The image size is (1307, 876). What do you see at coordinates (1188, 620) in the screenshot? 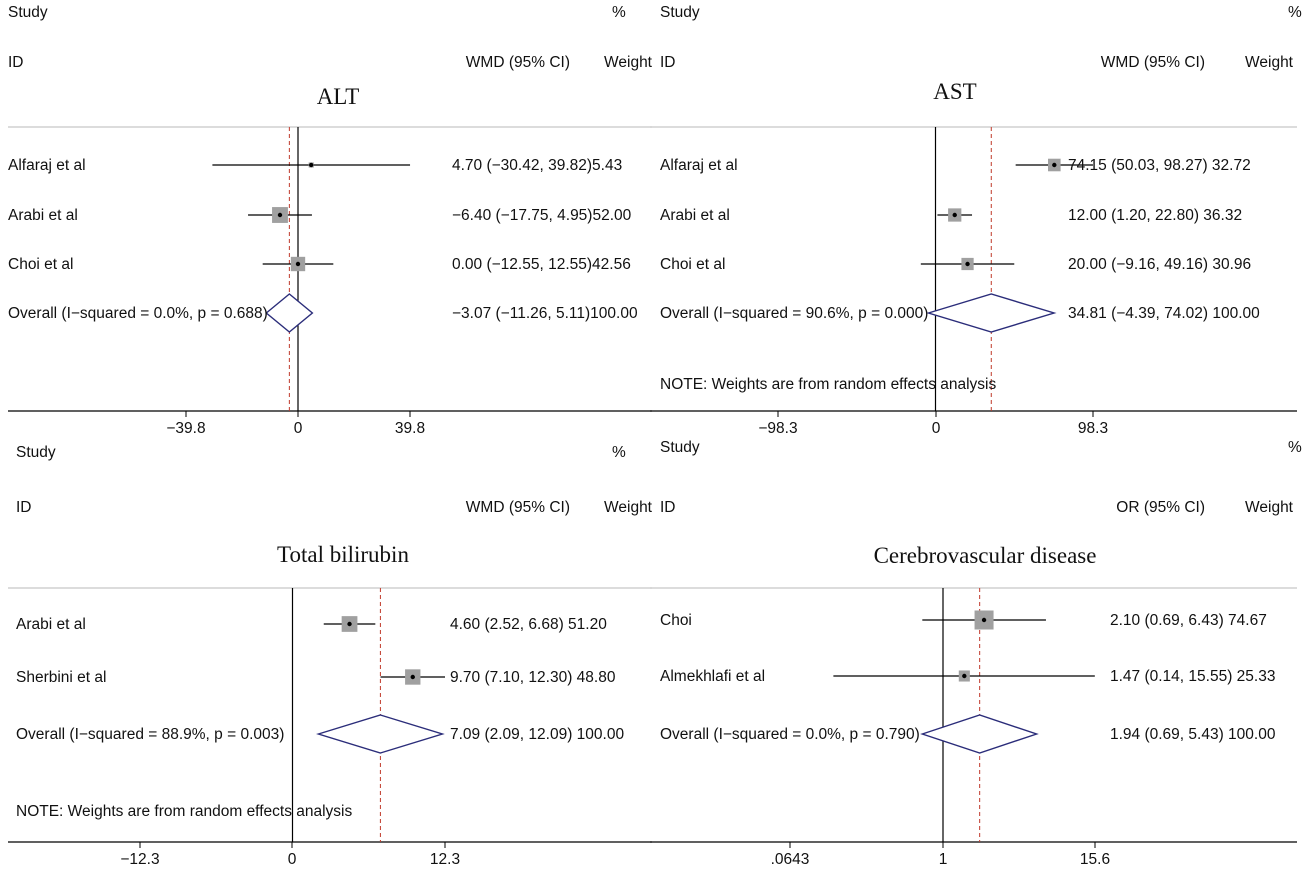
I see `effect-ci-text: 2.10 (0.69, 6.43) 74.67` at bounding box center [1188, 620].